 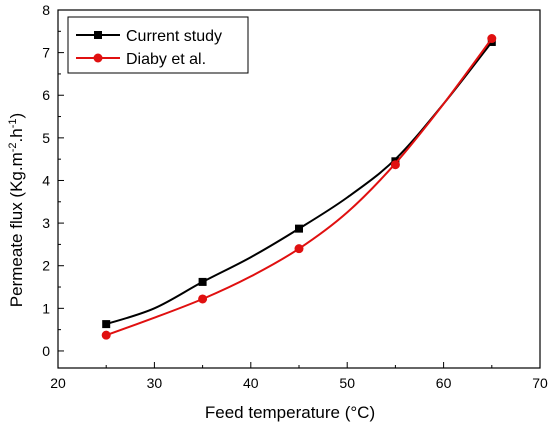 What do you see at coordinates (251, 383) in the screenshot?
I see `x-tick-label: 40` at bounding box center [251, 383].